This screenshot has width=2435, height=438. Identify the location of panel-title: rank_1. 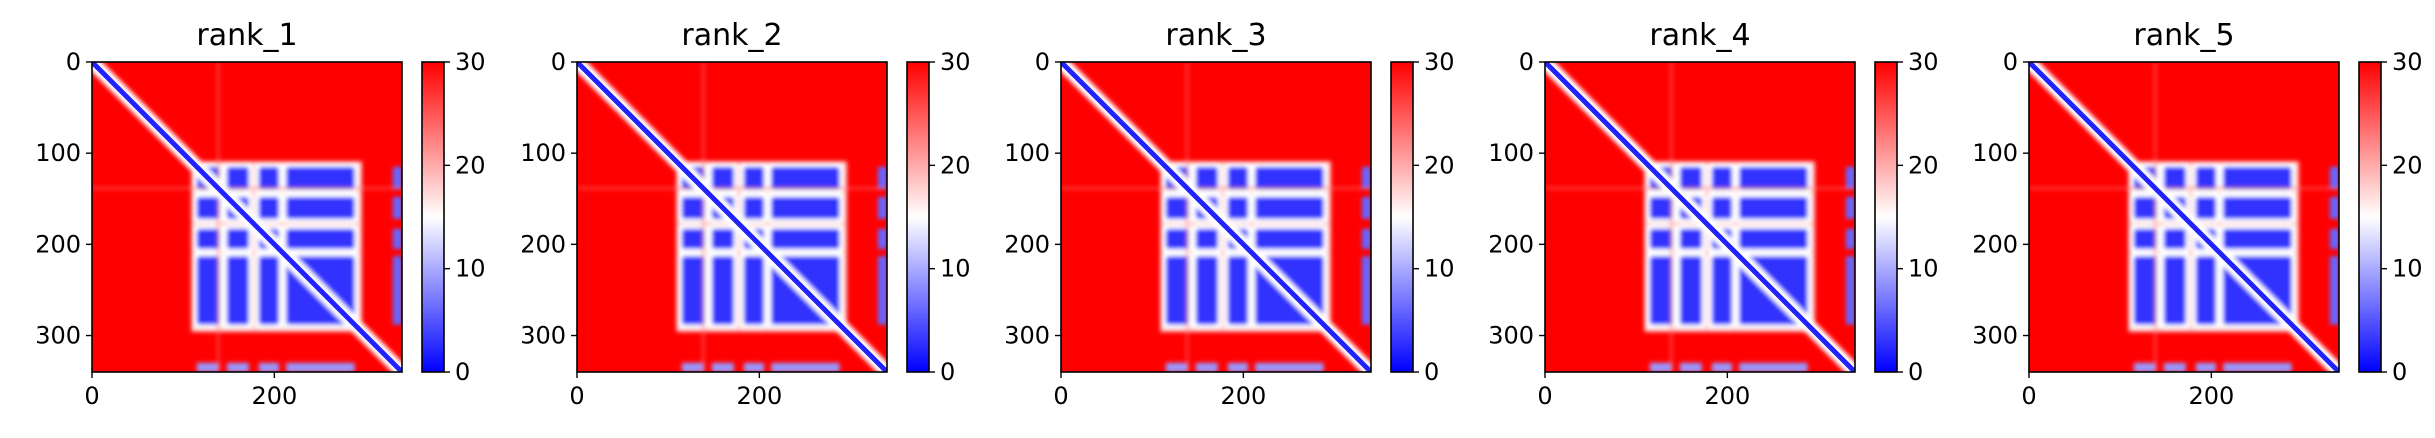
(246, 35).